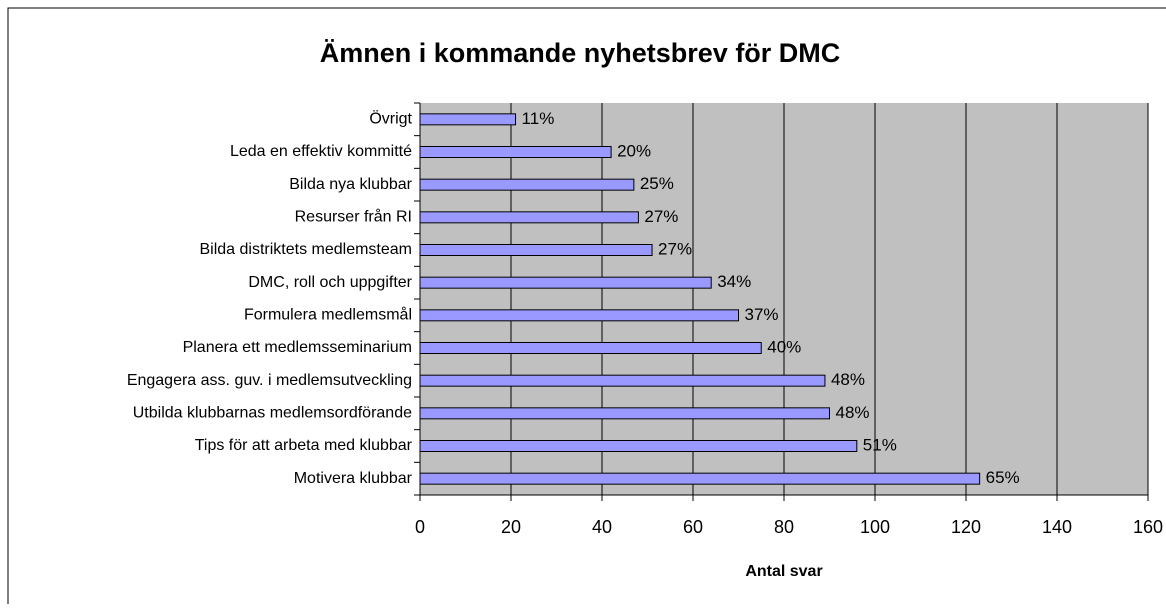 Image resolution: width=1166 pixels, height=609 pixels. I want to click on y-tick-label: Bilda distriktets medlemsteam, so click(305, 249).